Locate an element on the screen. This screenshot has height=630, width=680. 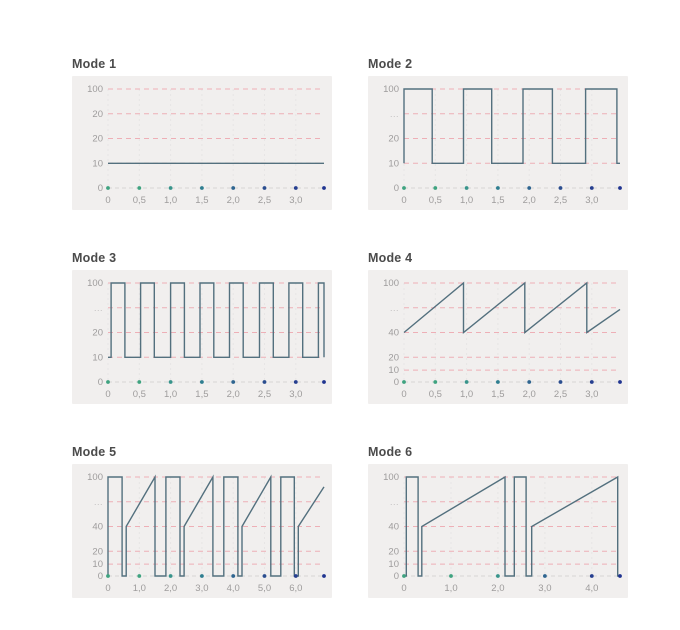
chart-card-mode-6: Mode 6 100… 40 20 10 0 0 1,0 2,0 3,0 4,0 is located at coordinates (498, 521).